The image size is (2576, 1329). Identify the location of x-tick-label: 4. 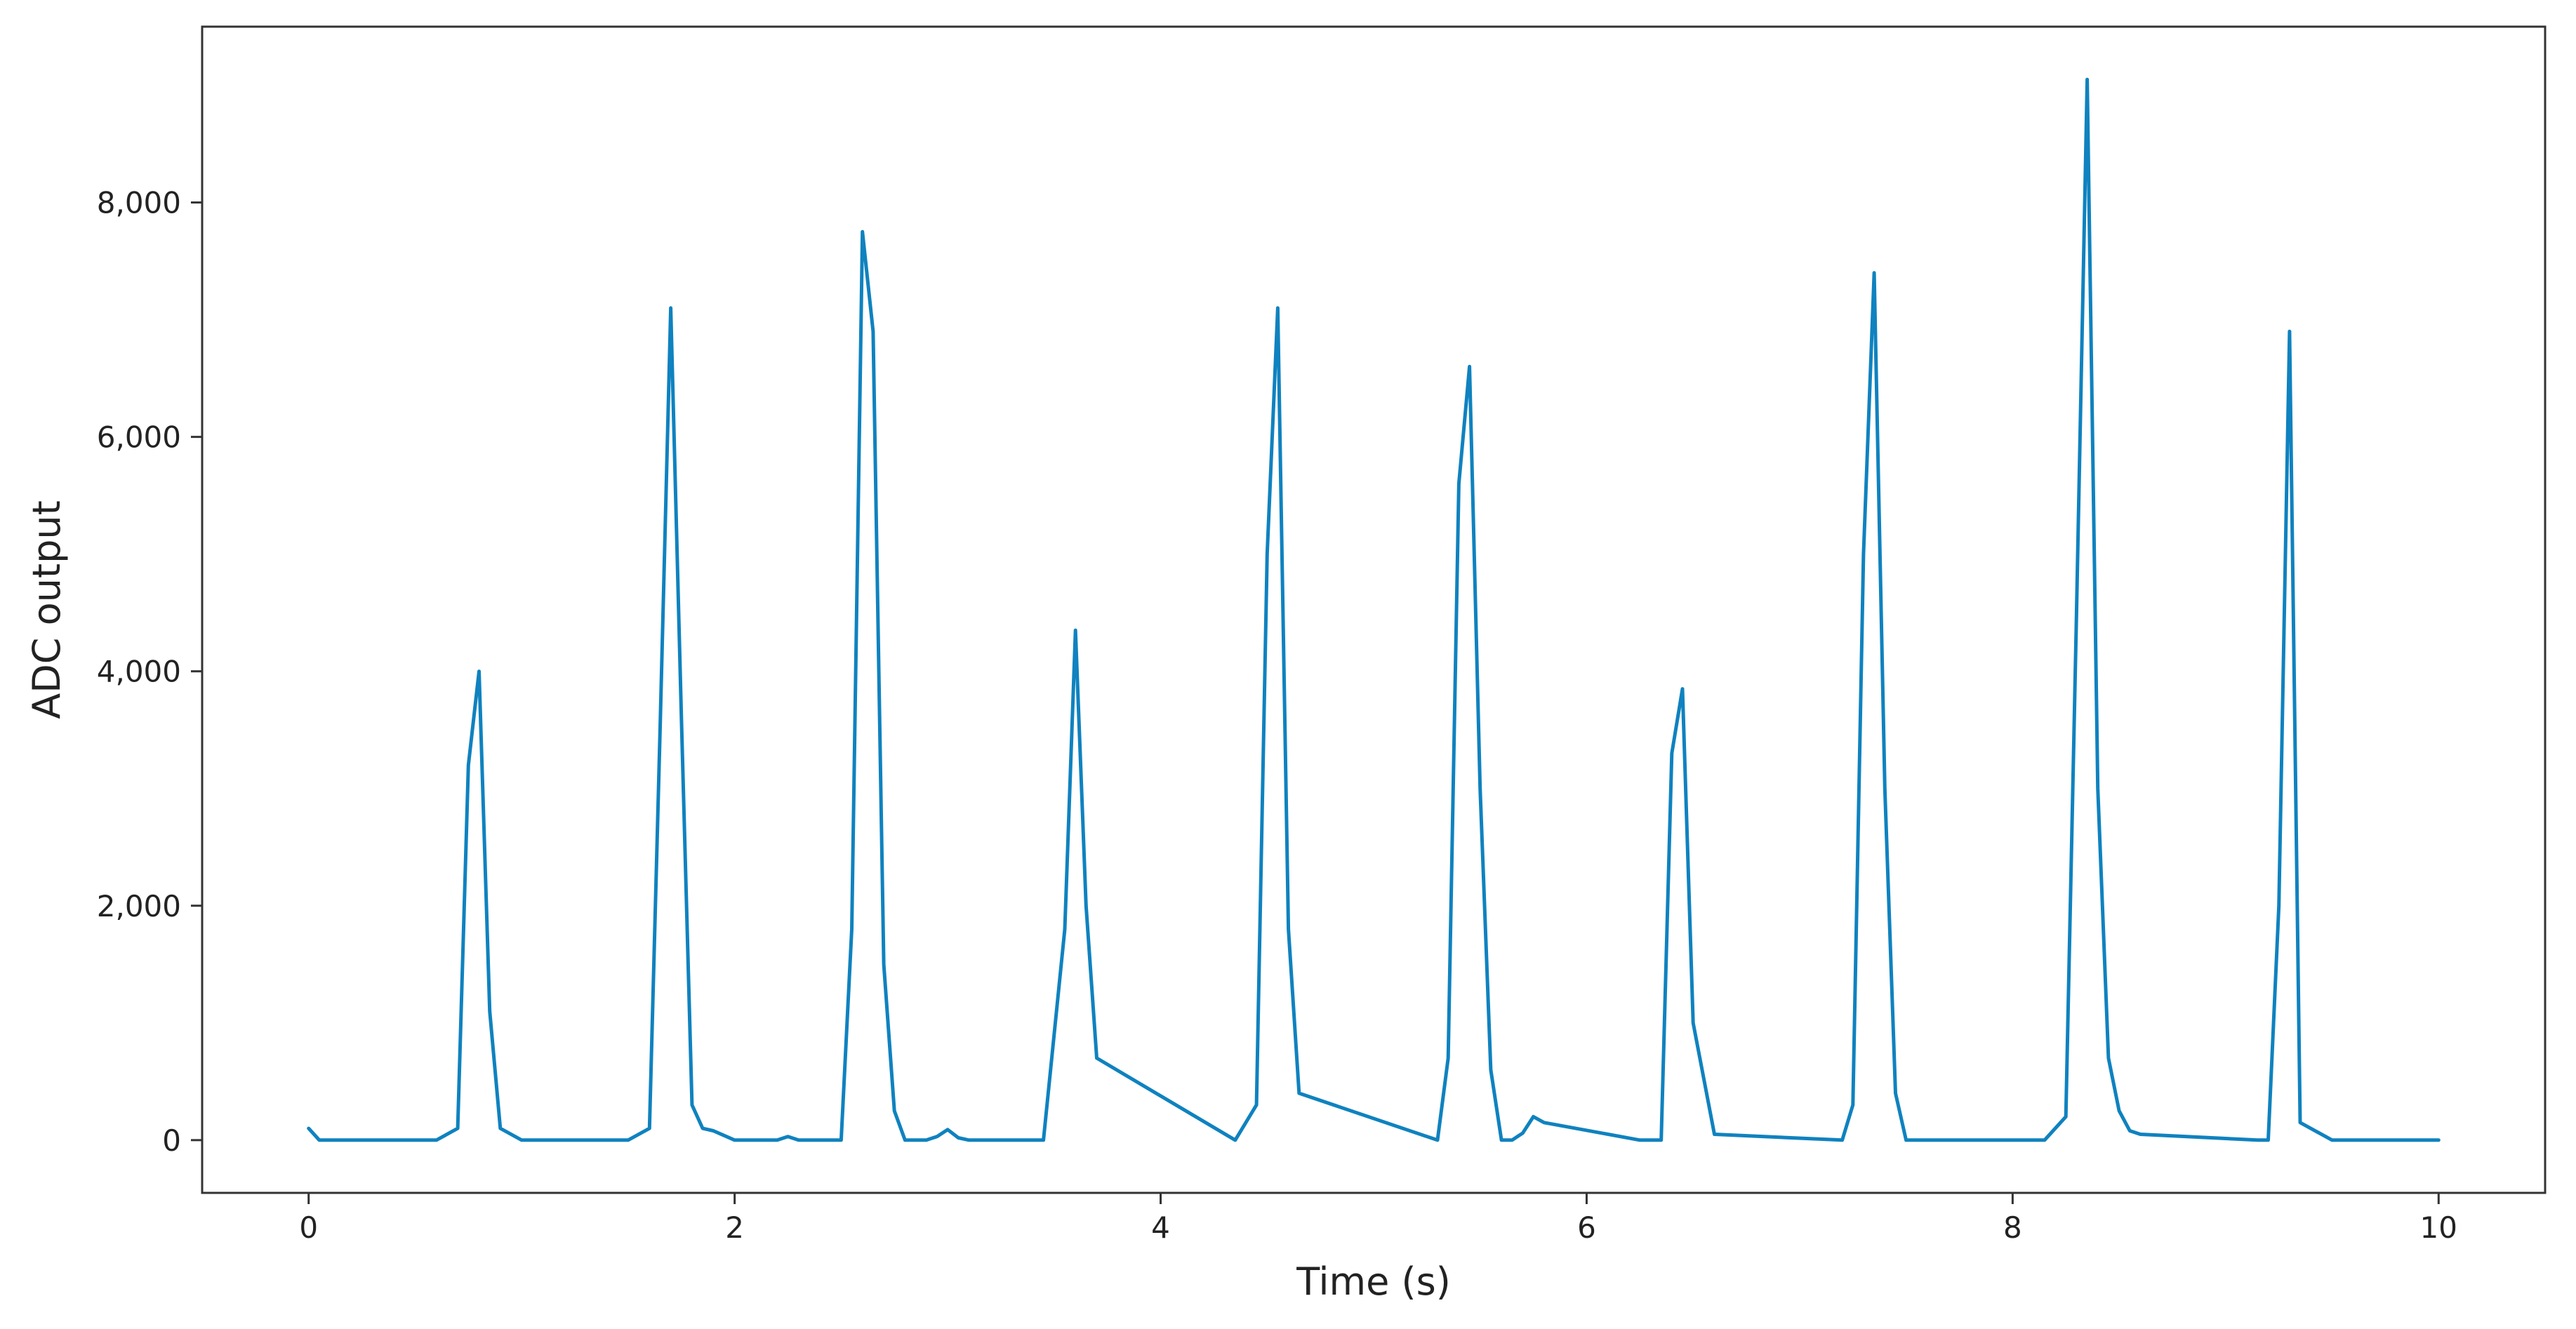
(1161, 1227).